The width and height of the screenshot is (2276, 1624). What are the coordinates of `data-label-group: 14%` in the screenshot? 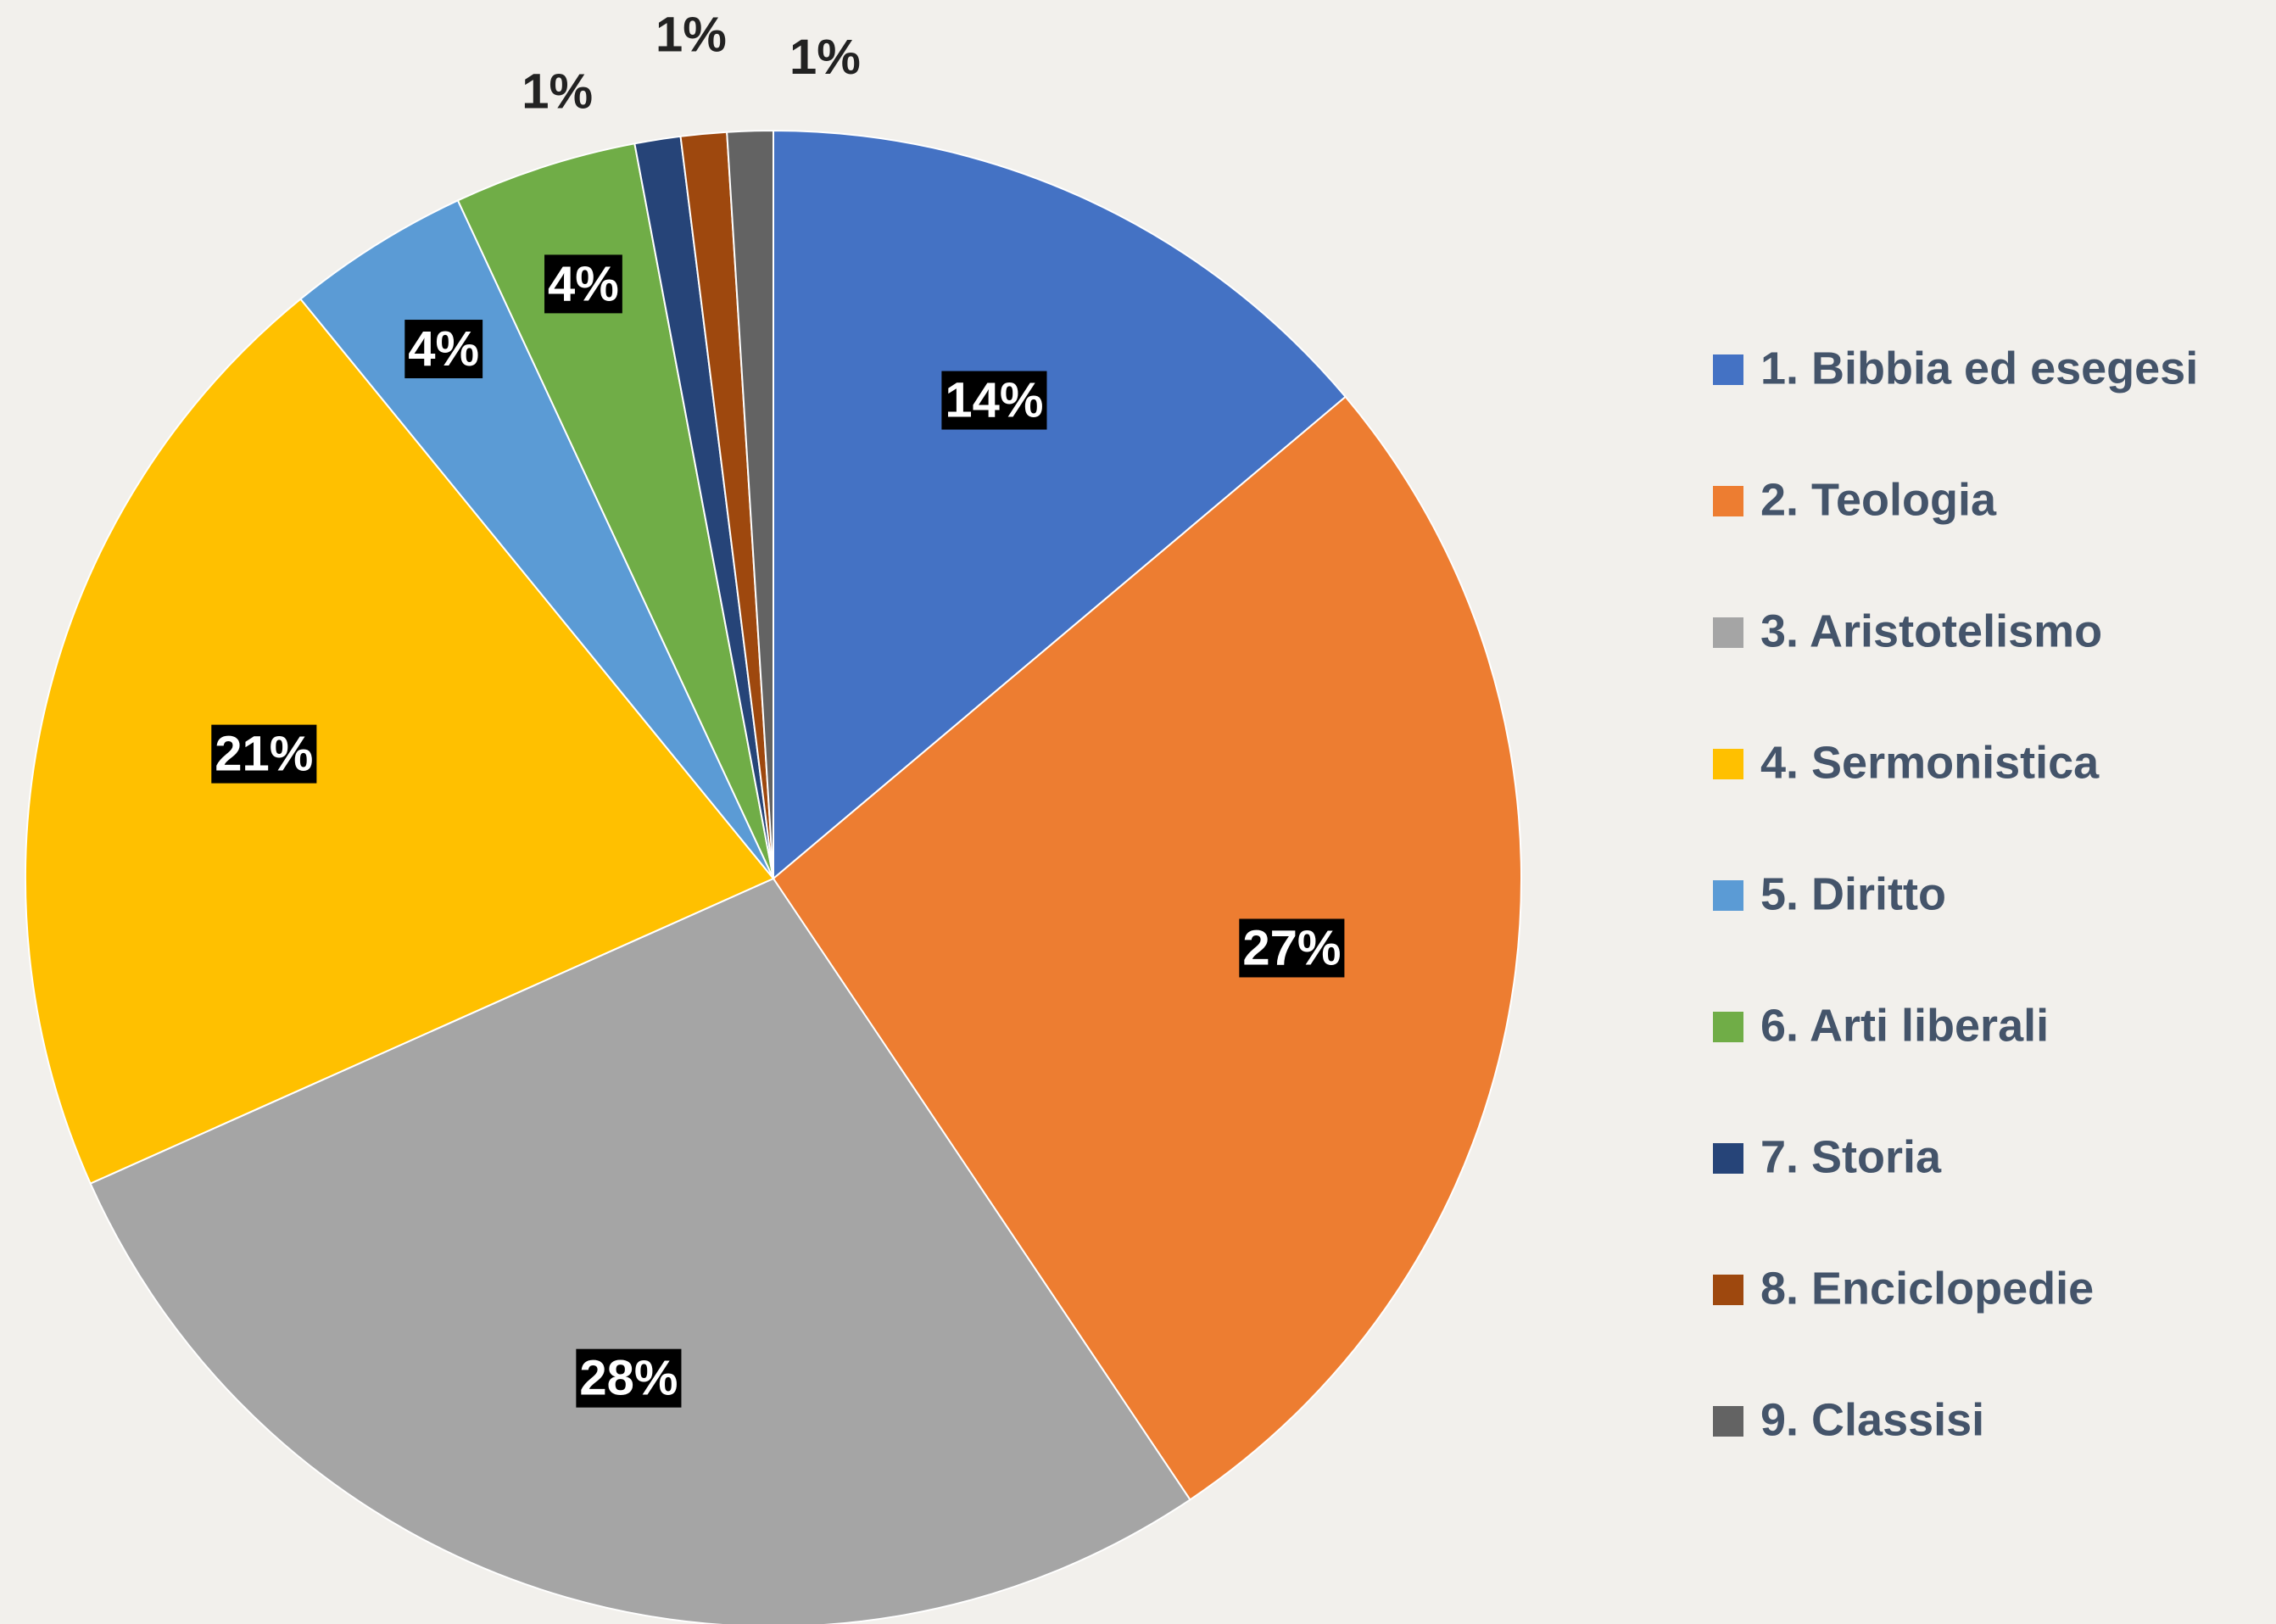 It's located at (994, 400).